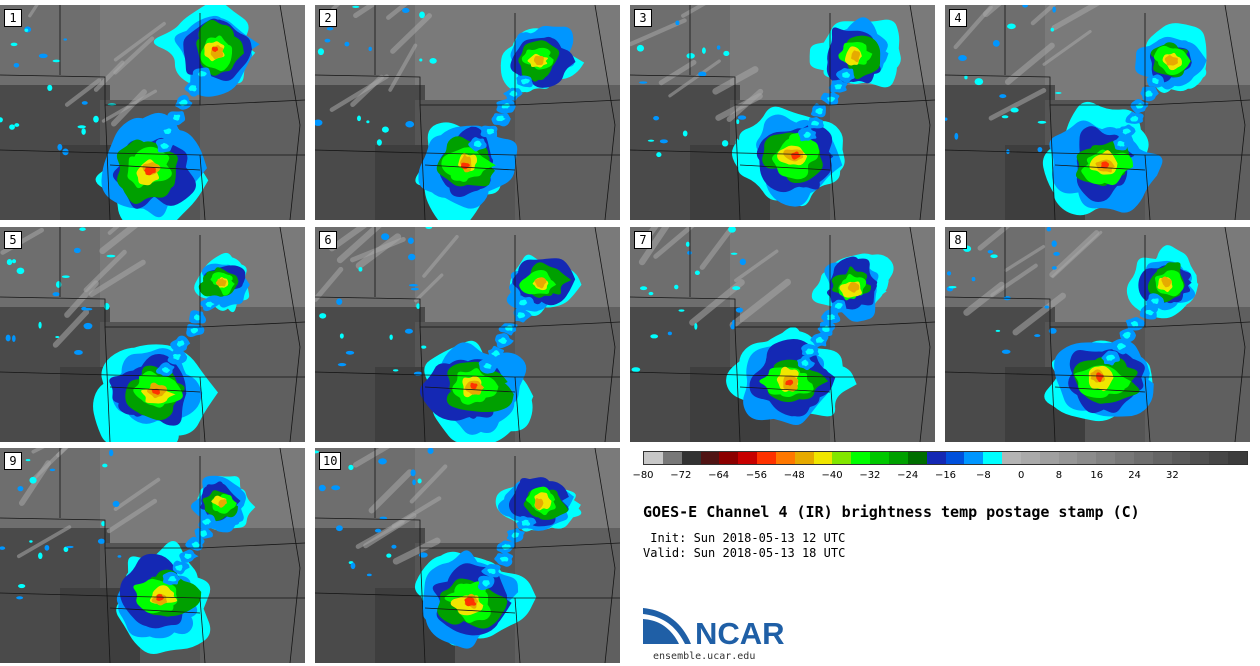  Describe the element at coordinates (1021, 475) in the screenshot. I see `colorbar-tick-label: 0` at that location.